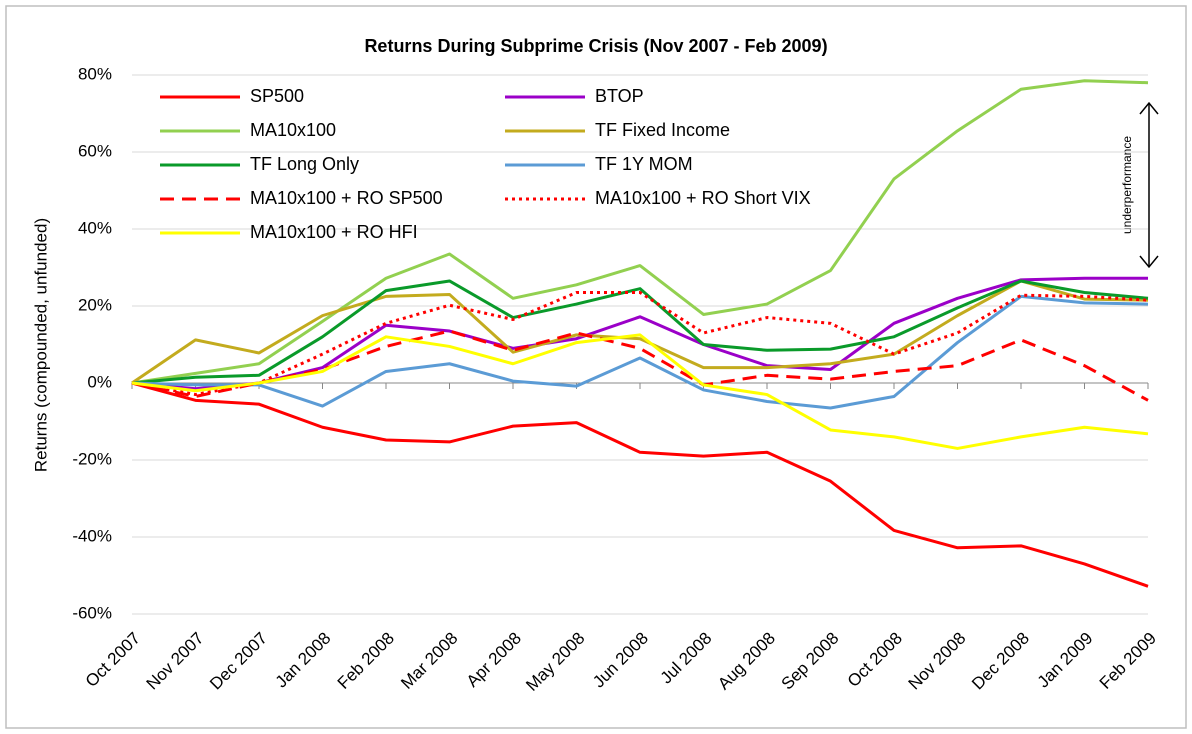  Describe the element at coordinates (662, 130) in the screenshot. I see `legend-label: TF Fixed Income` at that location.